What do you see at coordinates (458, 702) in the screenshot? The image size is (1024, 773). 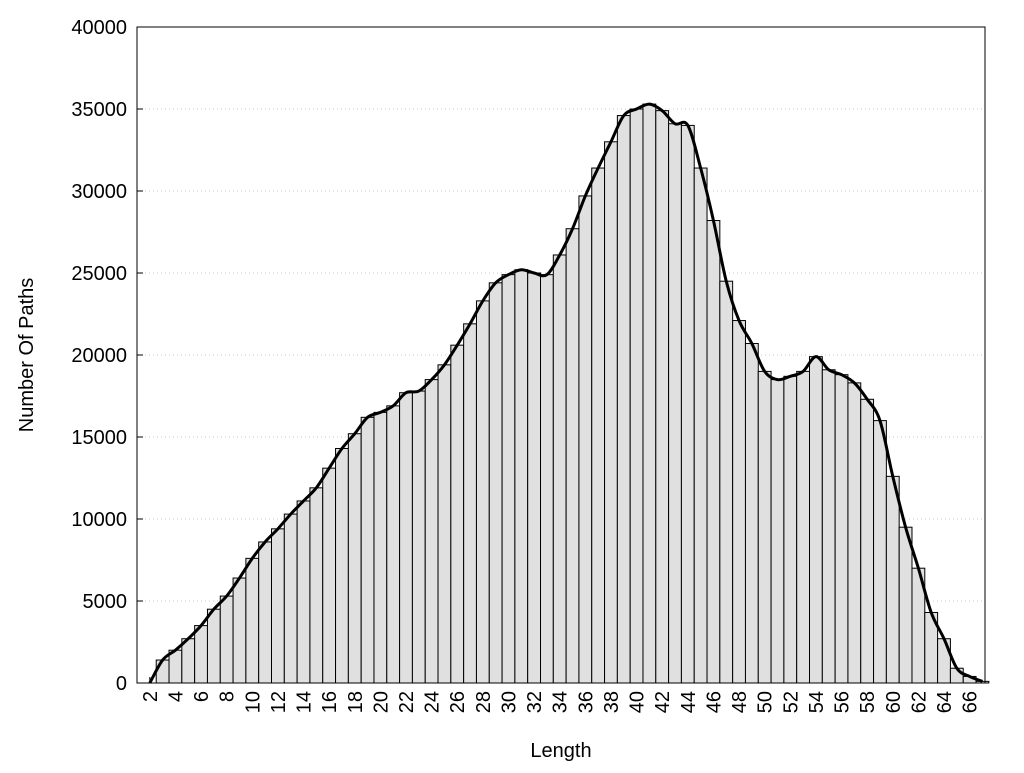 I see `x-tick-label: 26` at bounding box center [458, 702].